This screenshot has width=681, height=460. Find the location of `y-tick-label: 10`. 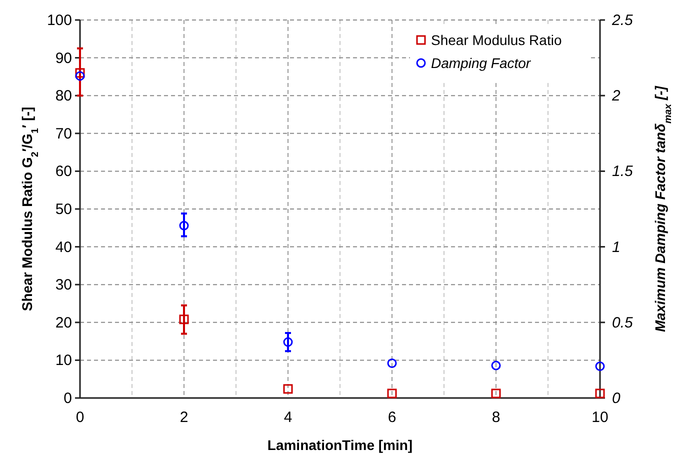

y-tick-label: 10 is located at coordinates (63, 361).